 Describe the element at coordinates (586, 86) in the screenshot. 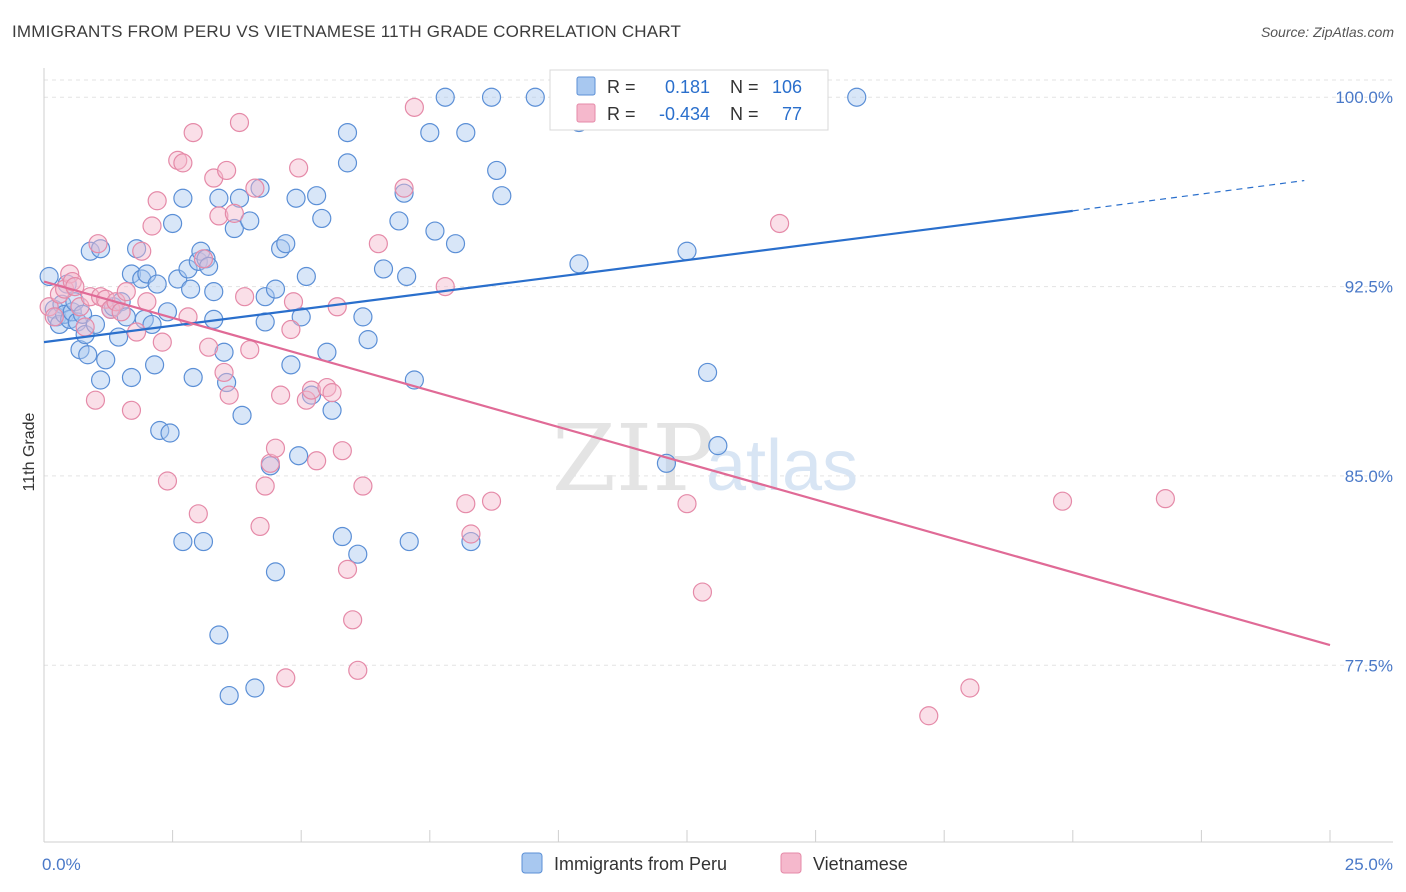

I see `stats-swatch-peru` at that location.